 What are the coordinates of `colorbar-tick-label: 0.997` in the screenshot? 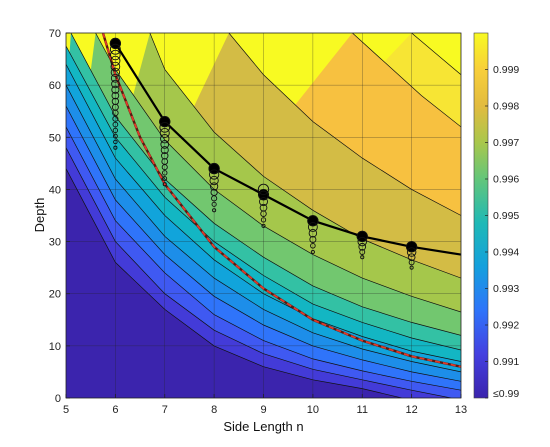 It's located at (506, 143).